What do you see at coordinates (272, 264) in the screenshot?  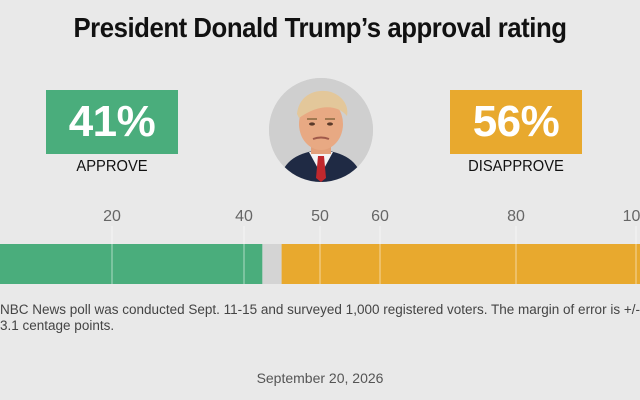 I see `bar-unsure` at bounding box center [272, 264].